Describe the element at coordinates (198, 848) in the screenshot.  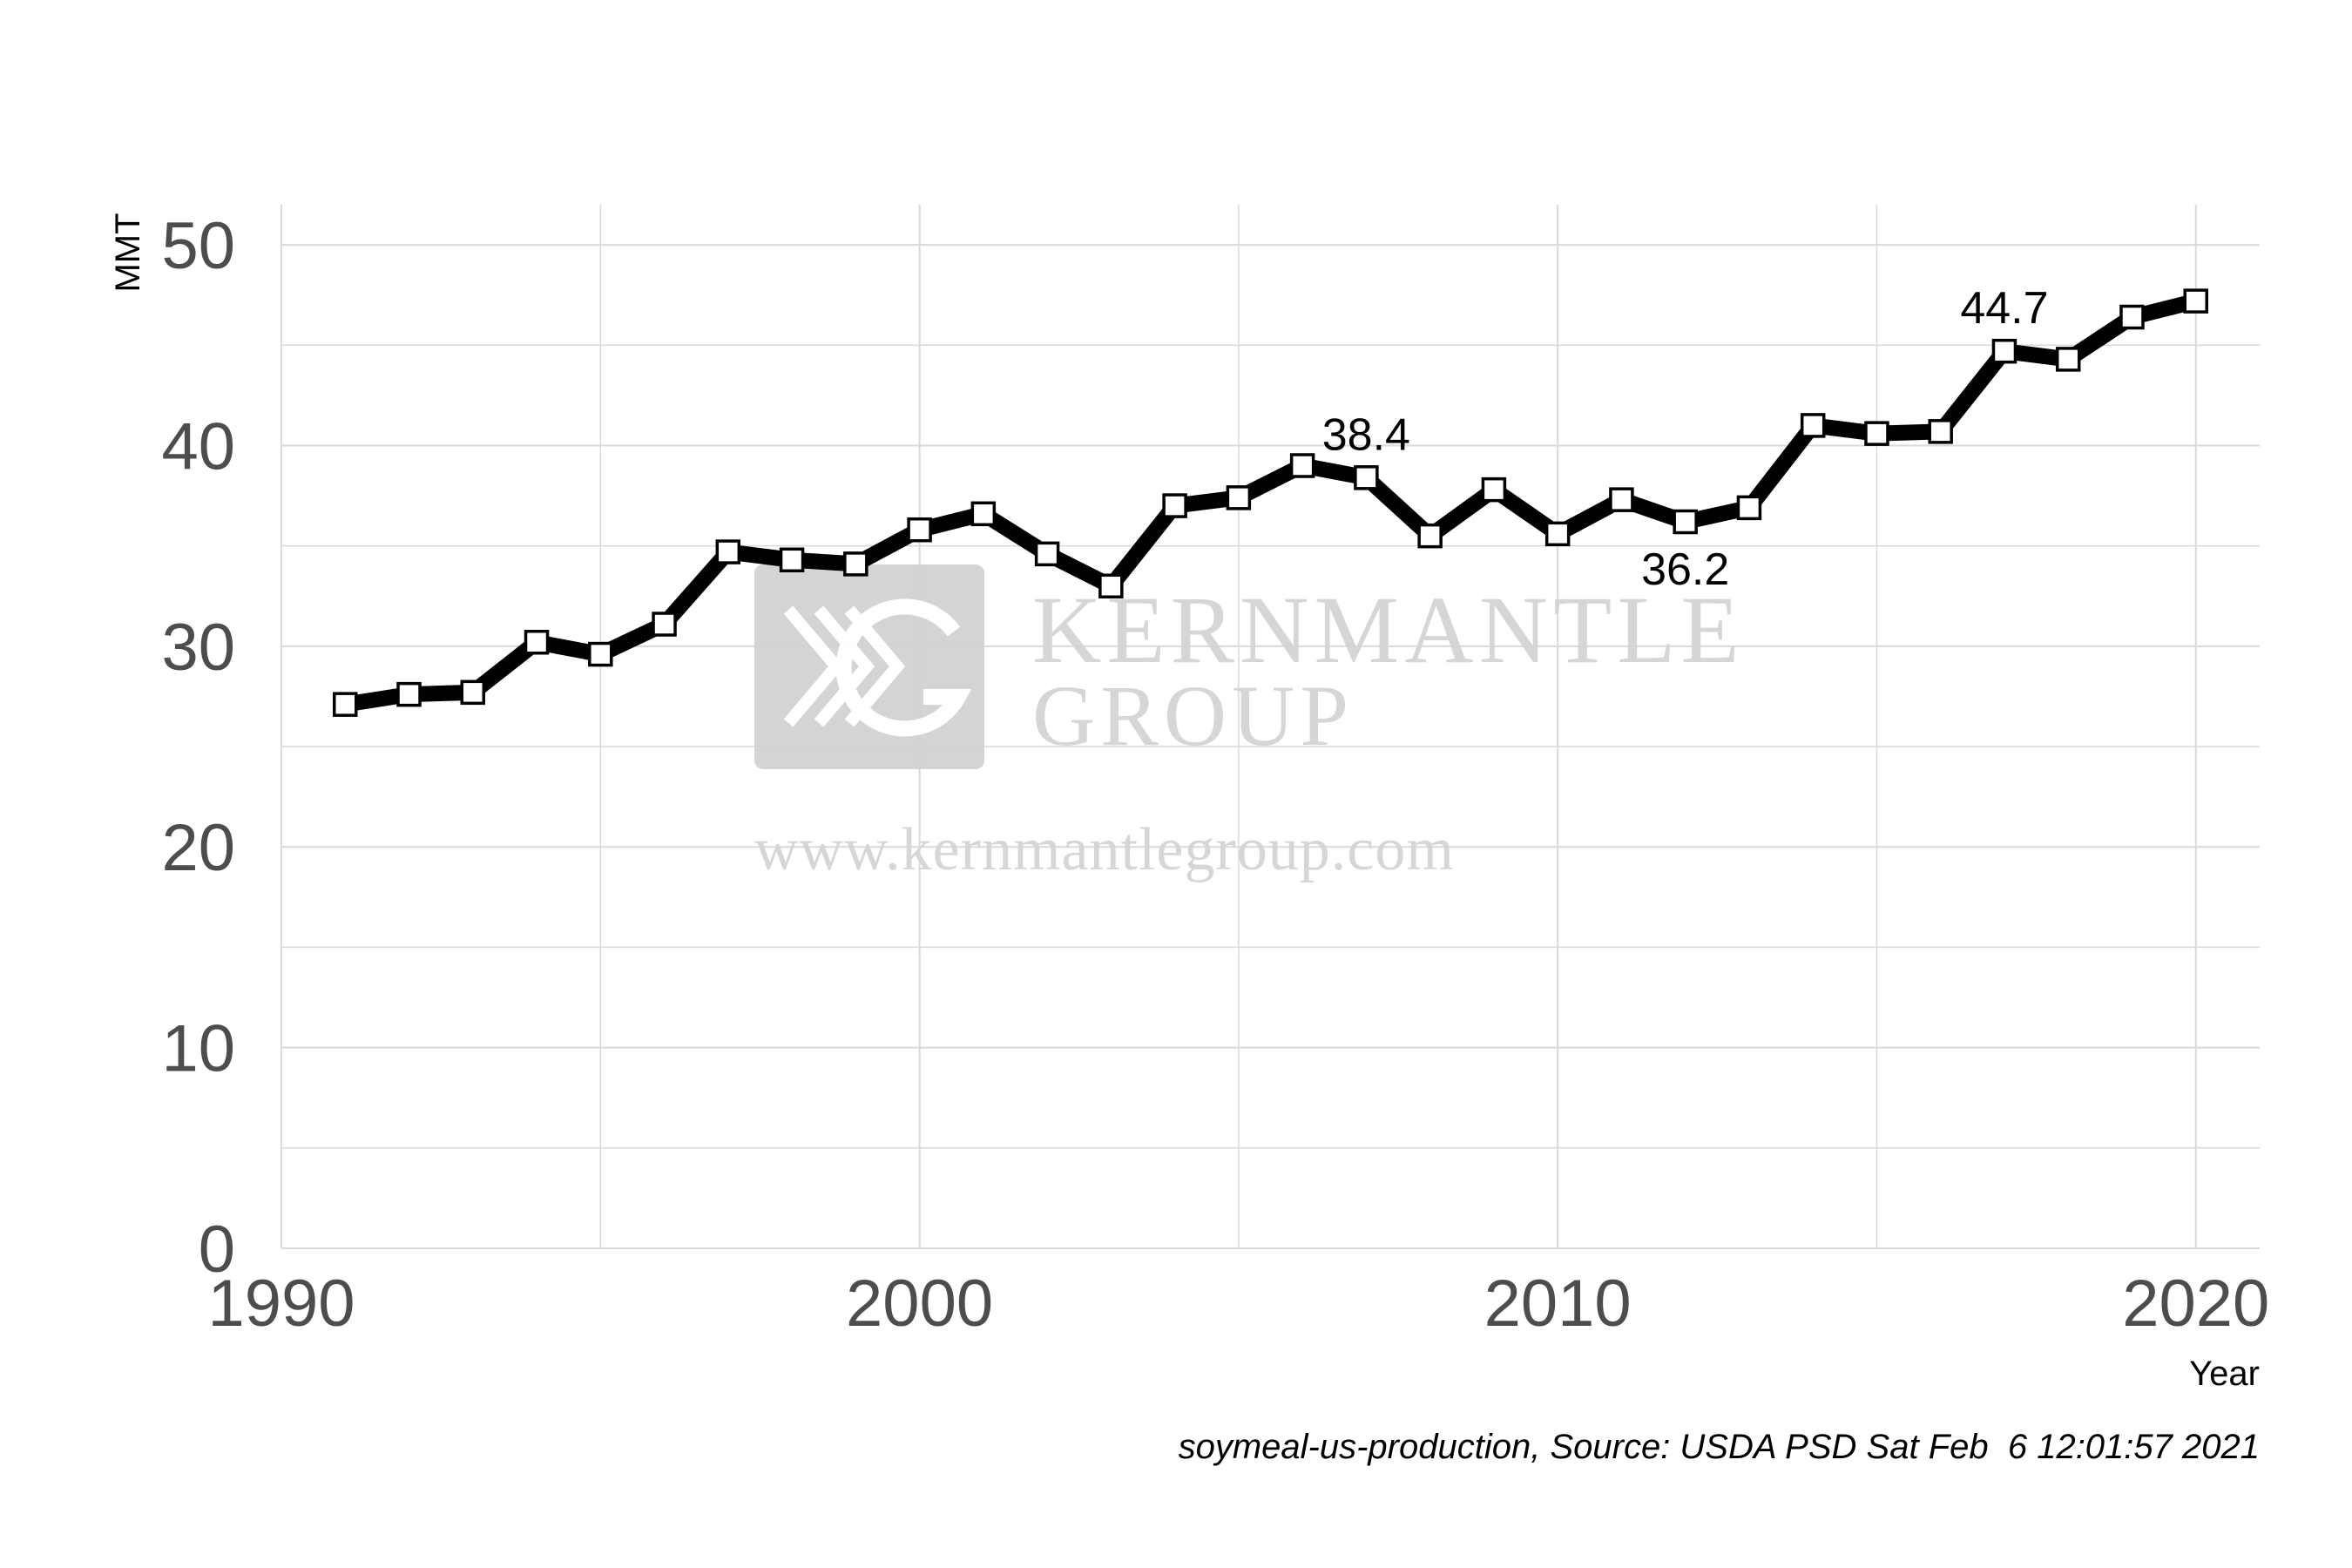
I see `y-tick-label: 20` at that location.